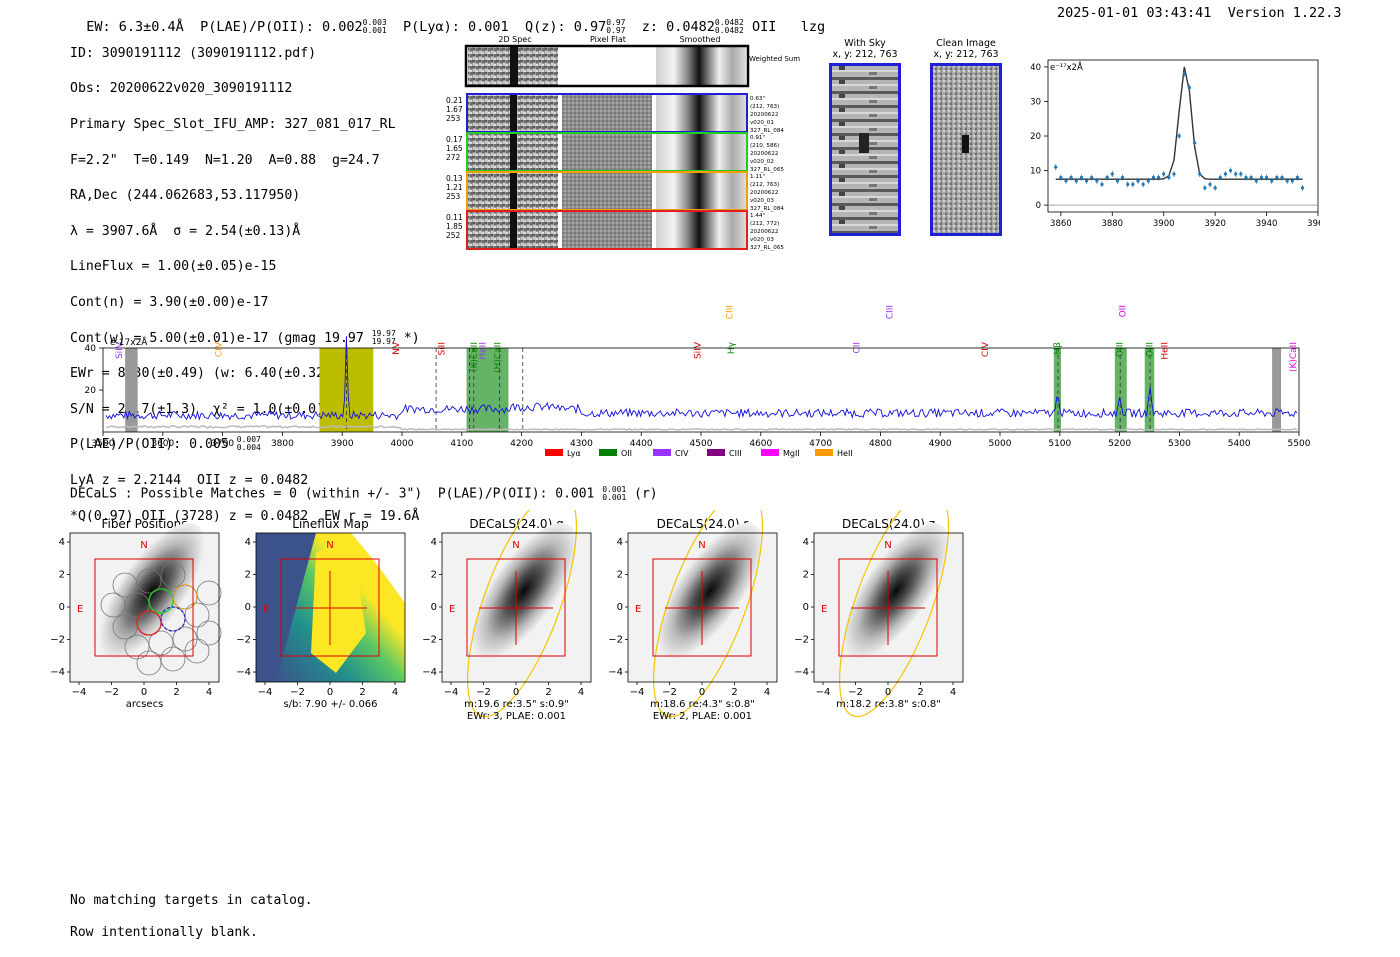  I want to click on weighted-sum-row: Weighted Sum, so click(632, 66).